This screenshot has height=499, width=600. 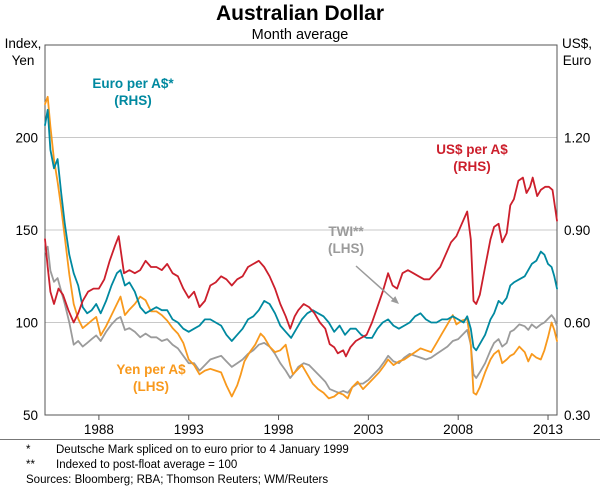 I want to click on series-label-euro-axis: (RHS), so click(x=133, y=100).